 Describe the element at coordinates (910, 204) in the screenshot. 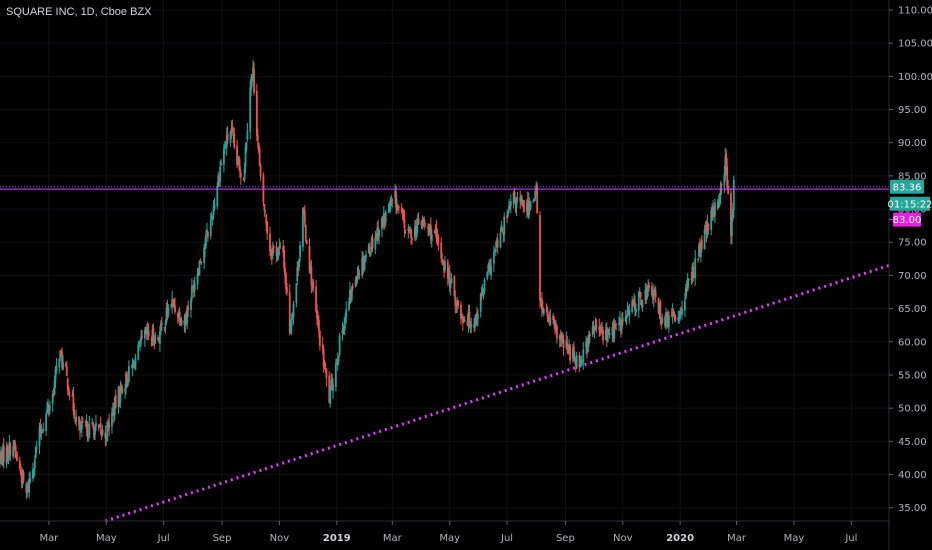

I see `countdown-label: 01:15:22` at that location.